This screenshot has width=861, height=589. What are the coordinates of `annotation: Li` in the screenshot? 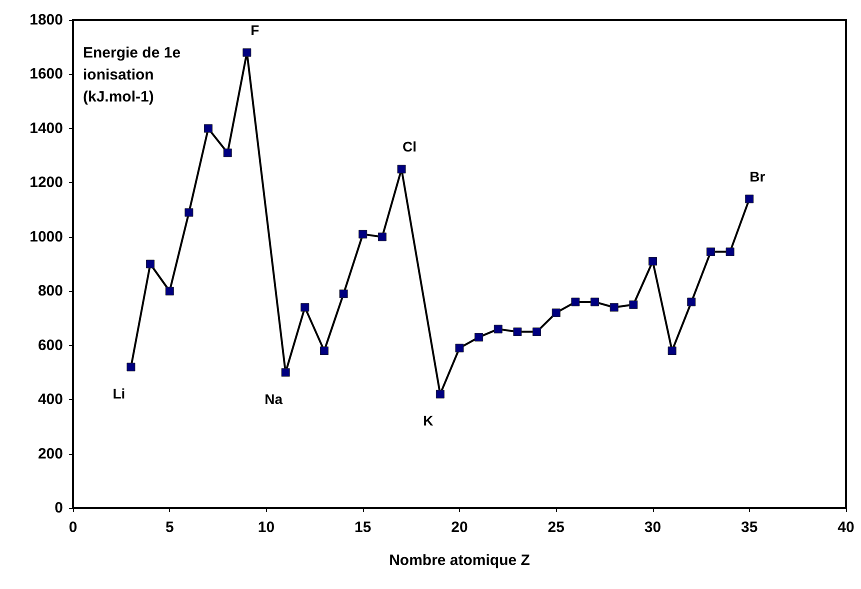 It's located at (119, 394).